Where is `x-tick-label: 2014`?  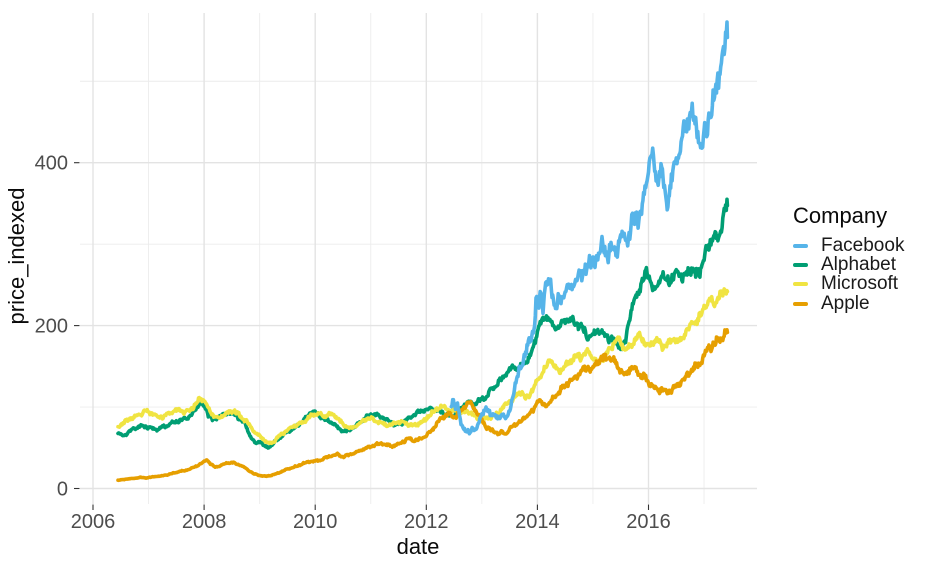 x-tick-label: 2014 is located at coordinates (537, 522).